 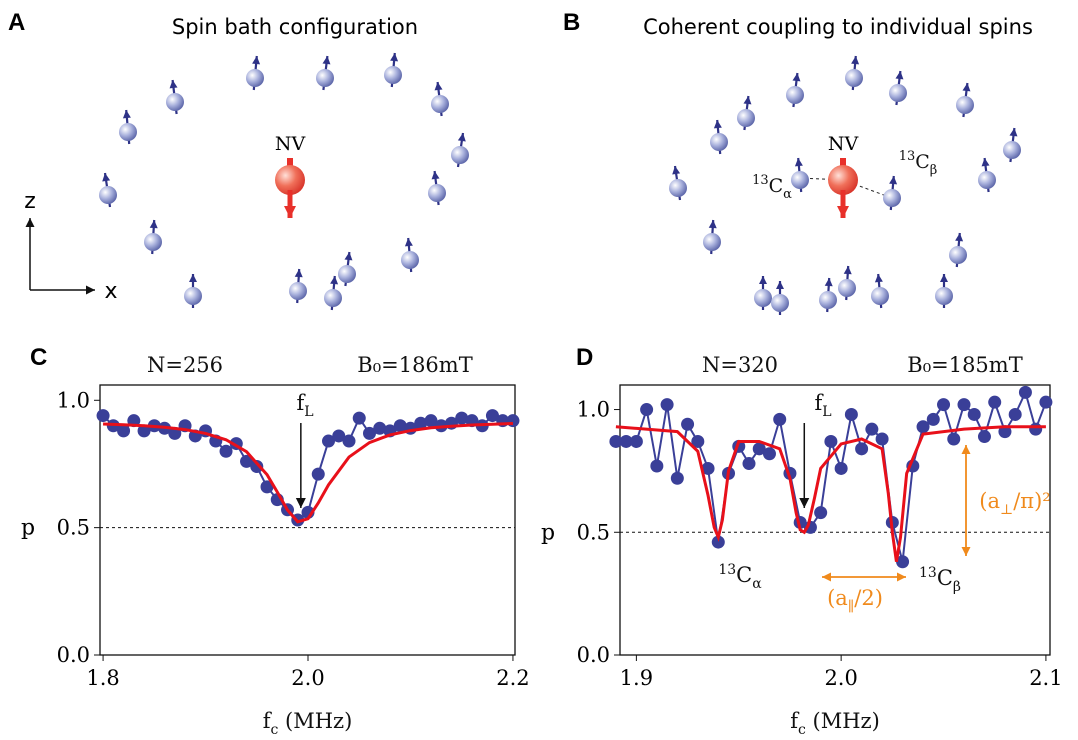 What do you see at coordinates (964, 365) in the screenshot?
I see `annotation: B₀=185mT` at bounding box center [964, 365].